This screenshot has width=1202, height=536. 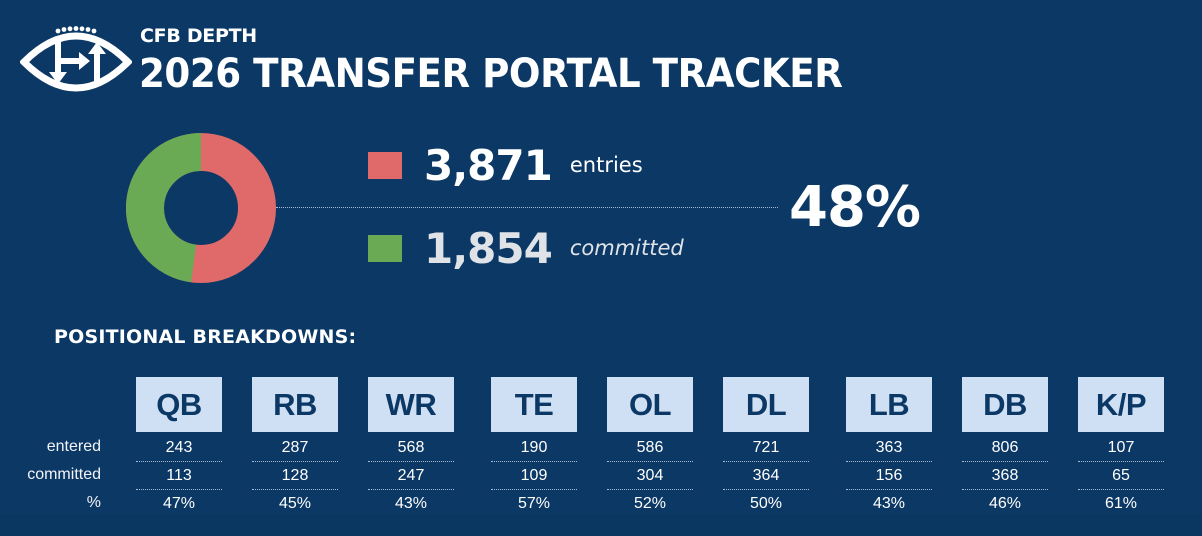 What do you see at coordinates (650, 503) in the screenshot?
I see `percent-value: 52%` at bounding box center [650, 503].